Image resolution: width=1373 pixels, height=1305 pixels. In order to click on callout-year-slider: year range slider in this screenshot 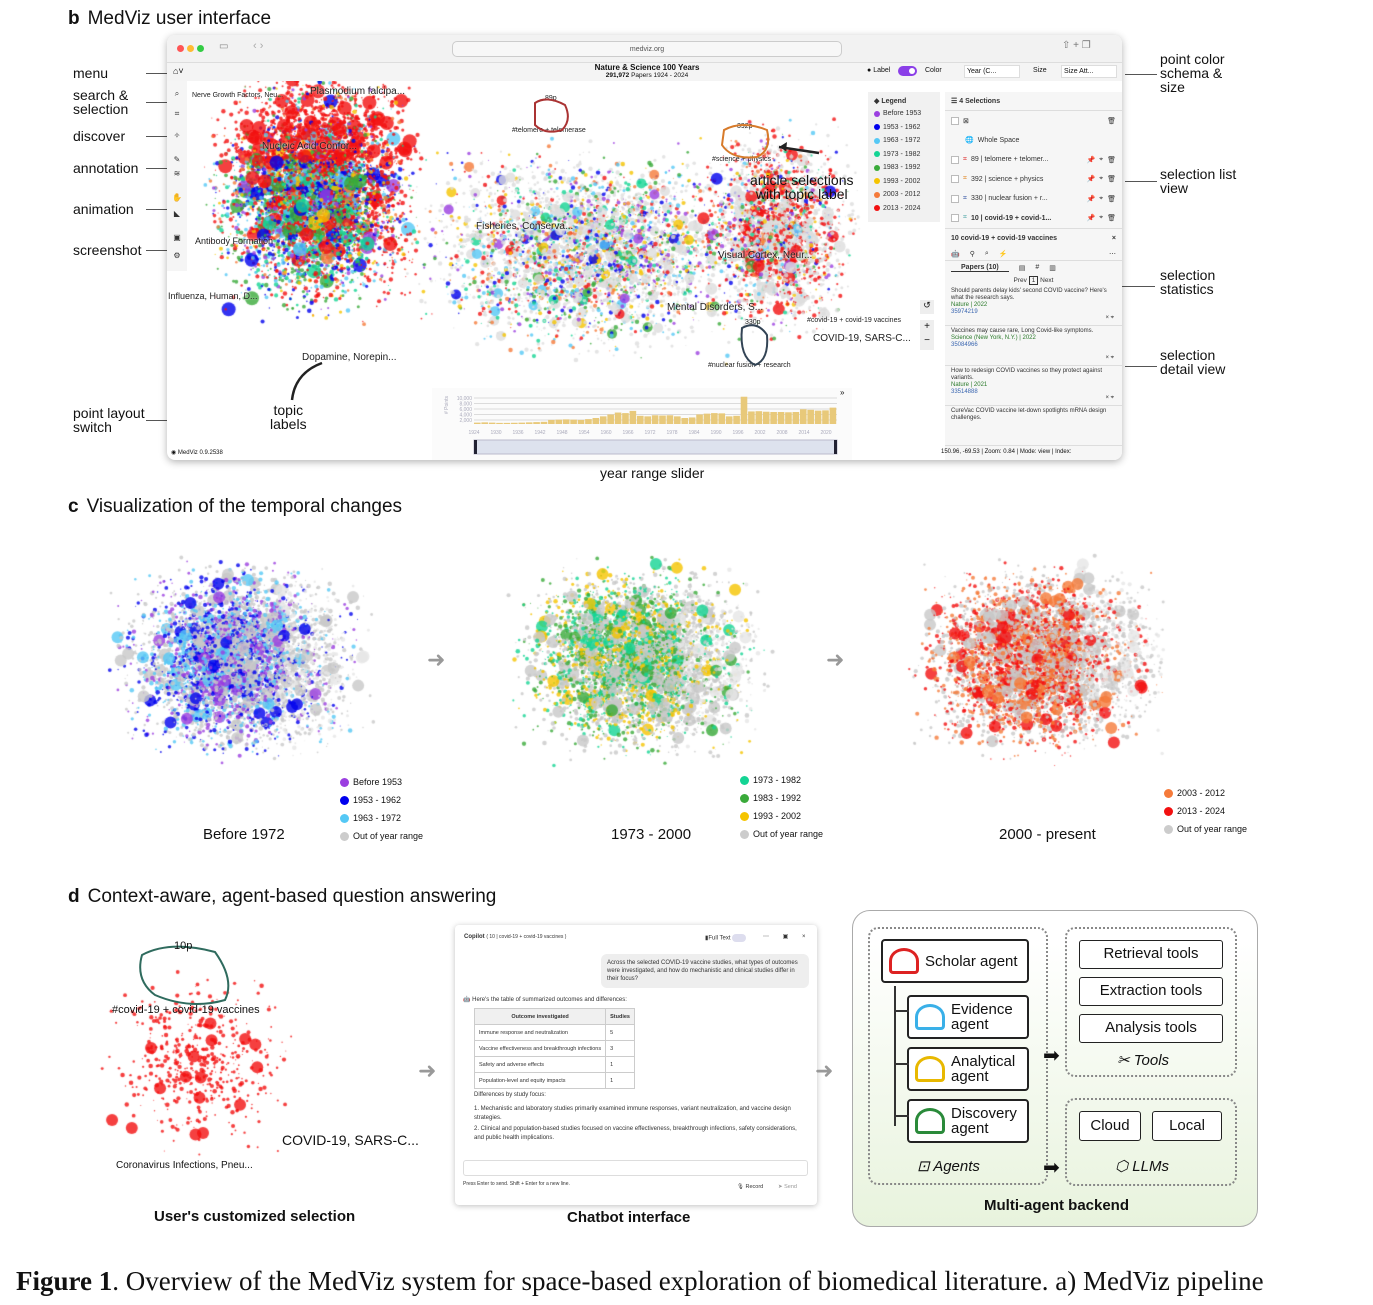, I will do `click(652, 473)`.